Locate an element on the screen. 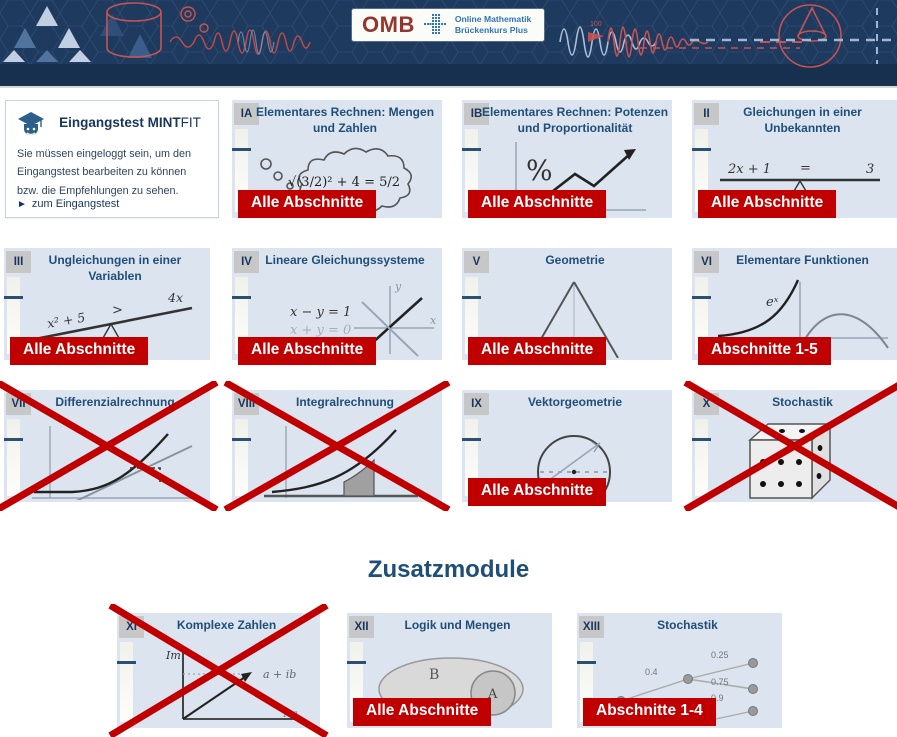 The height and width of the screenshot is (737, 897). damped-wave-icon is located at coordinates (680, 42).